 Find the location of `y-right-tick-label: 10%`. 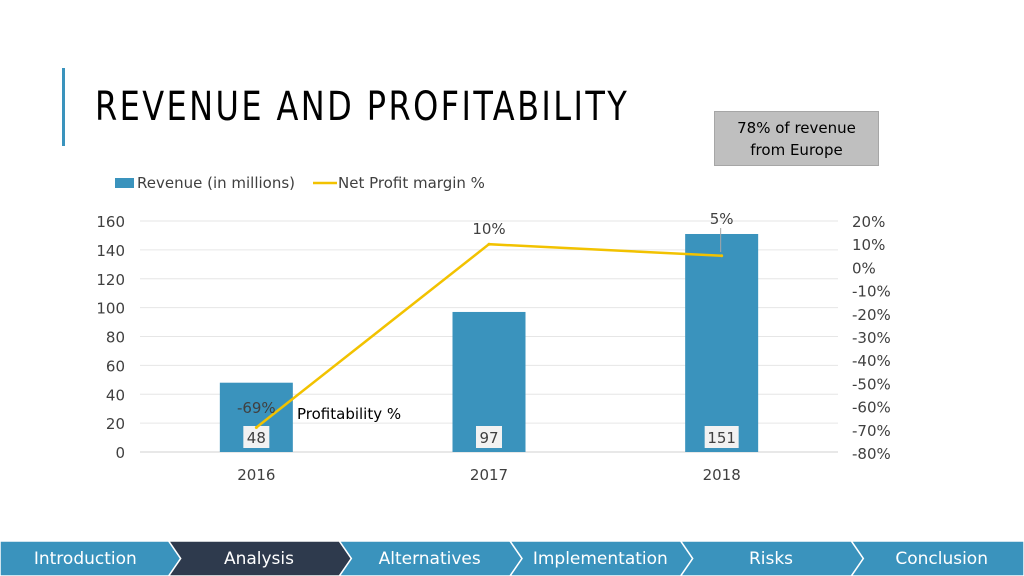

y-right-tick-label: 10% is located at coordinates (868, 245).